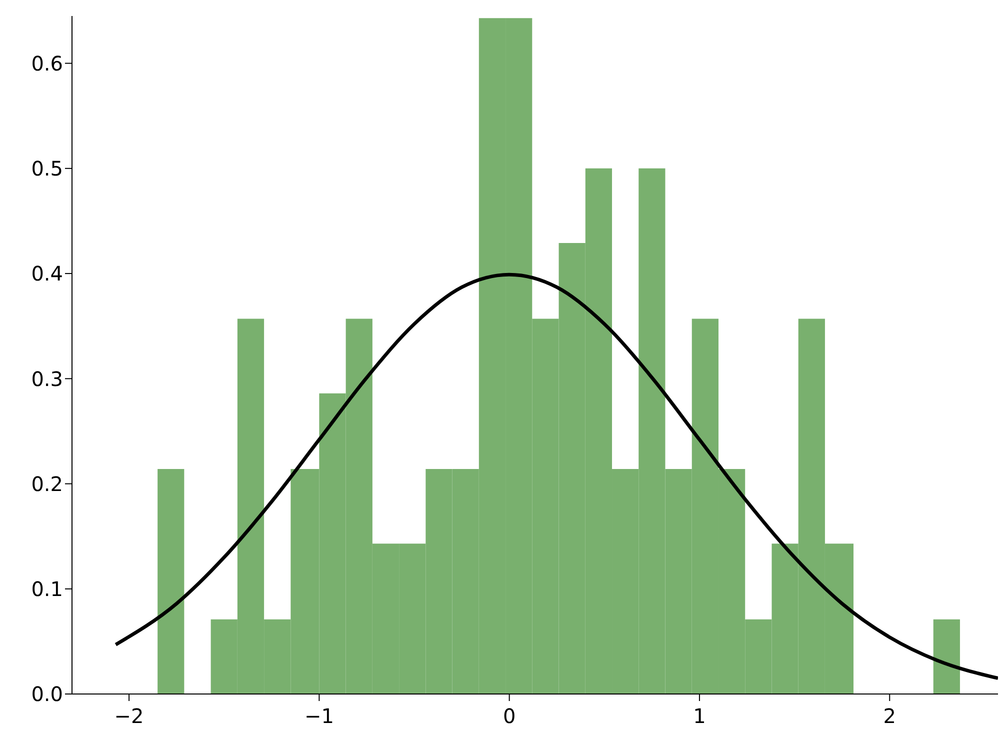 The height and width of the screenshot is (750, 1000). Describe the element at coordinates (129, 716) in the screenshot. I see `x-tick-label: −2` at that location.